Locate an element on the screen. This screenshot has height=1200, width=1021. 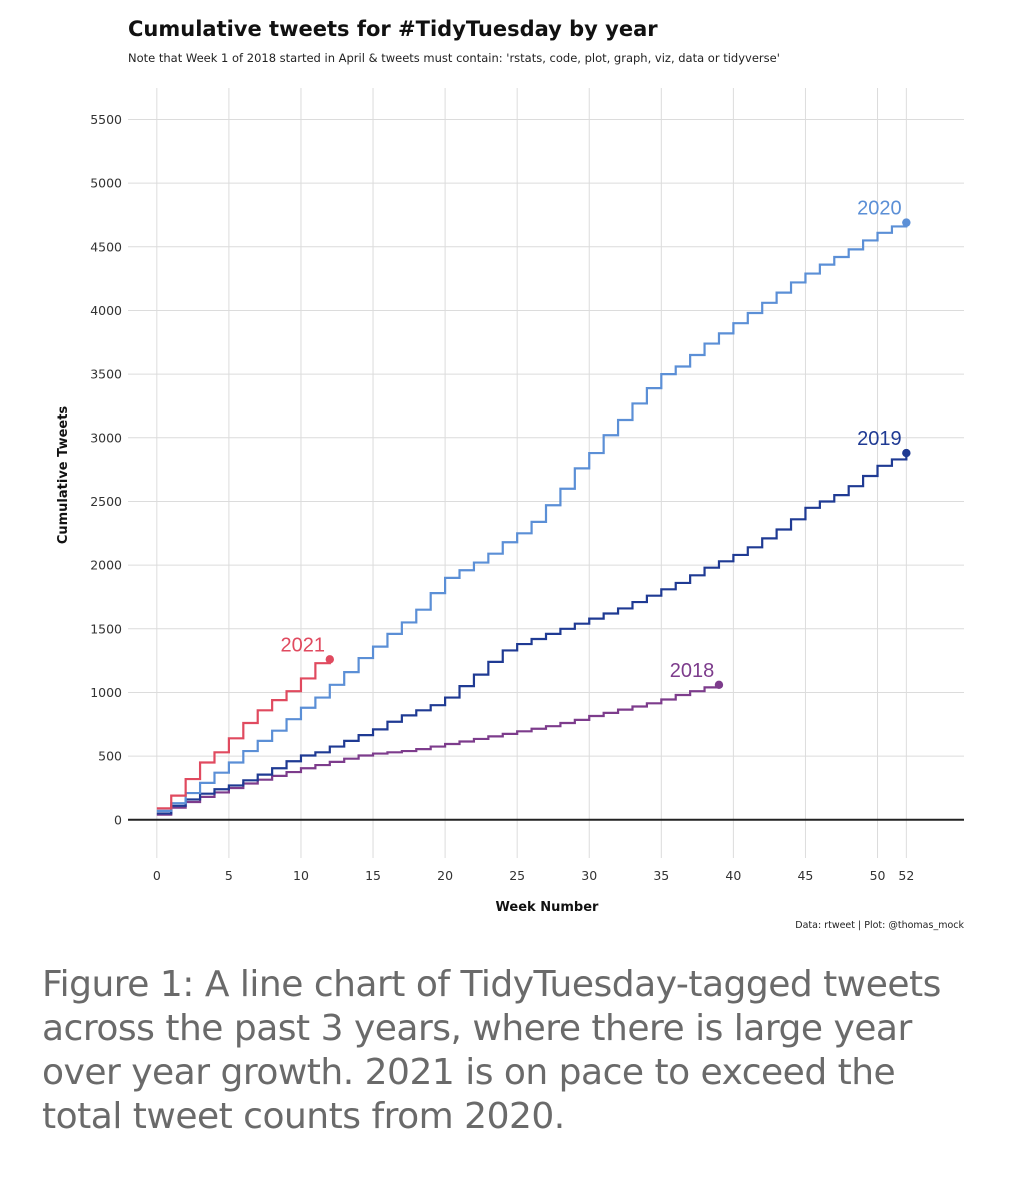
y-tick-label: 4000 is located at coordinates (106, 310).